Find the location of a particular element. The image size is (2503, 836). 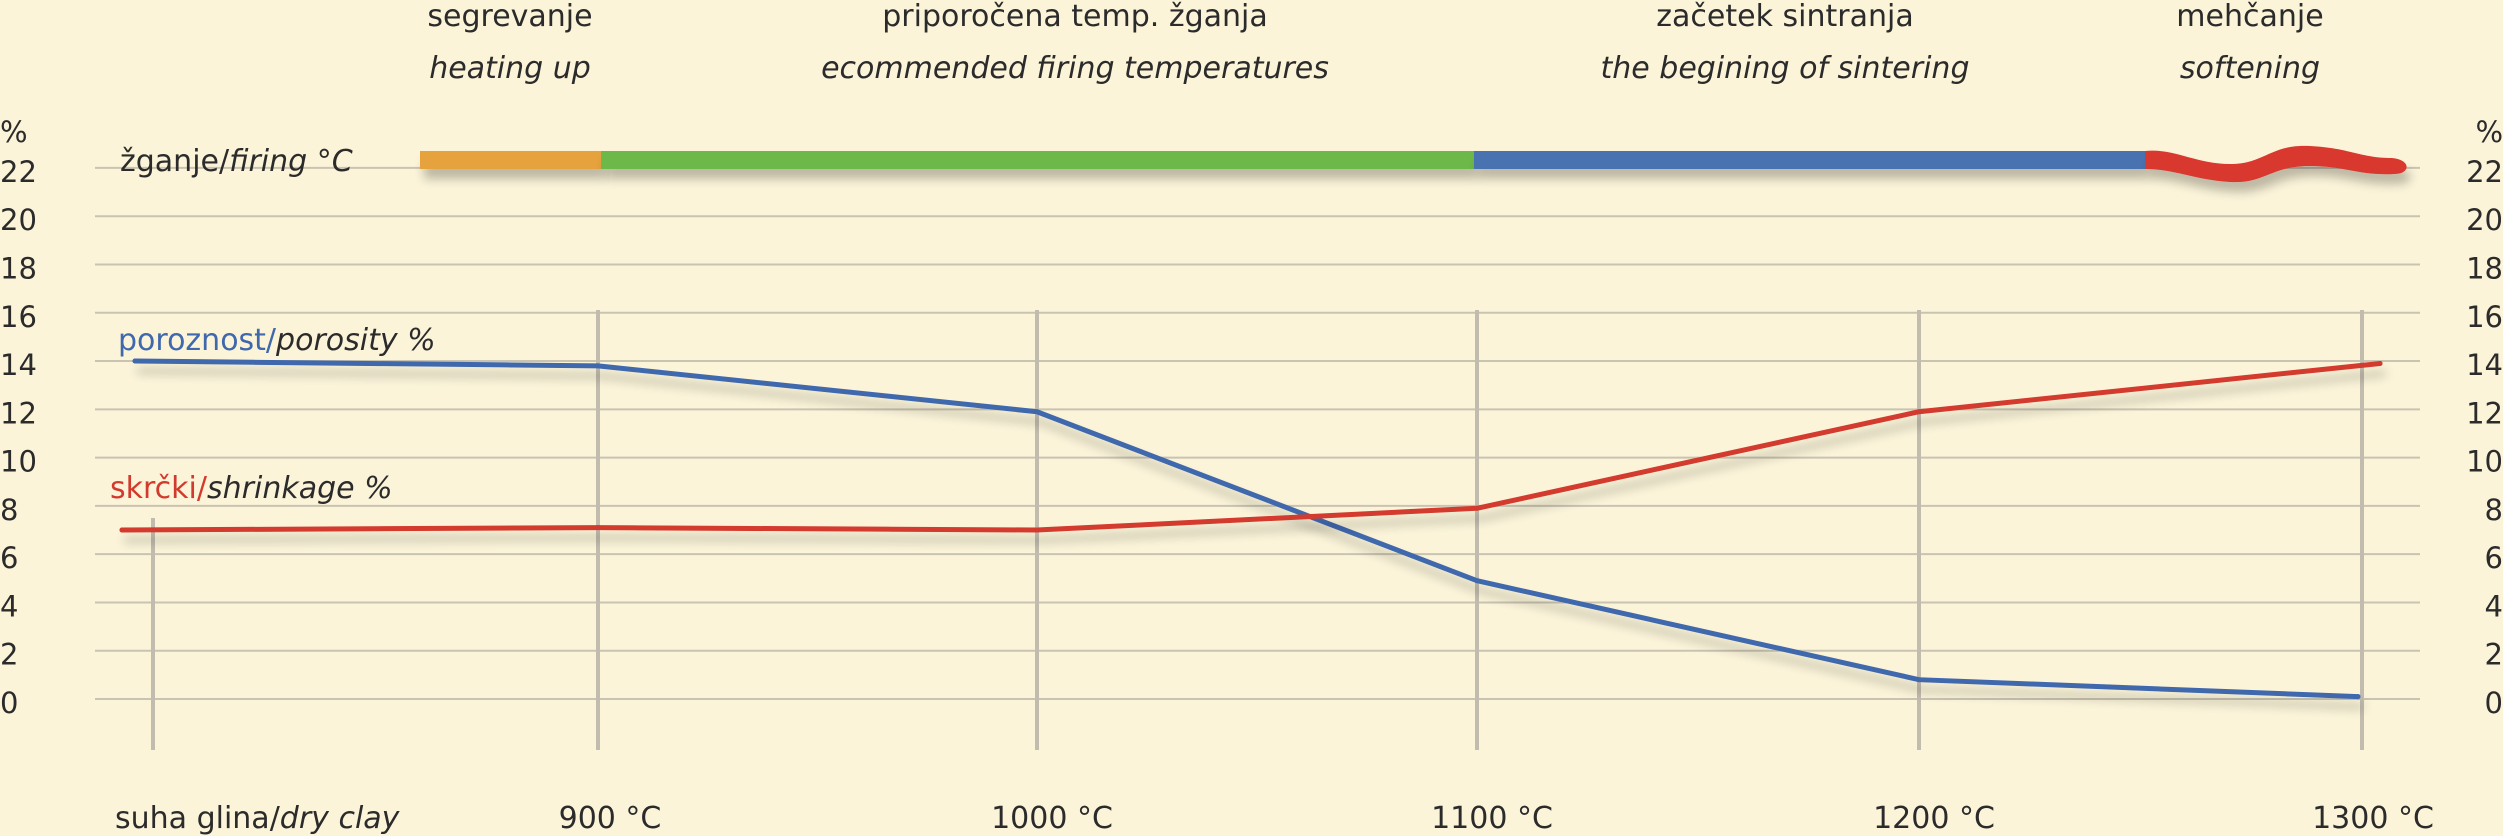

y-tick-left: 14 is located at coordinates (18, 365).